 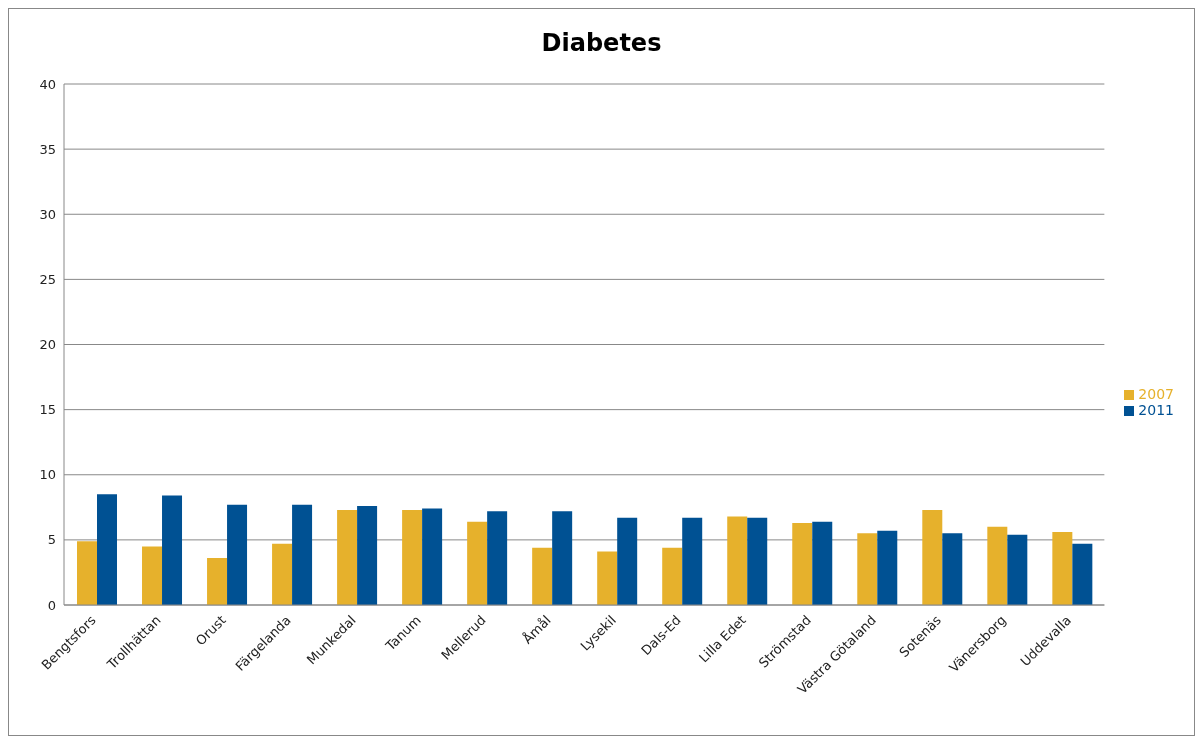 What do you see at coordinates (51, 605) in the screenshot?
I see `y-tick-label: 0` at bounding box center [51, 605].